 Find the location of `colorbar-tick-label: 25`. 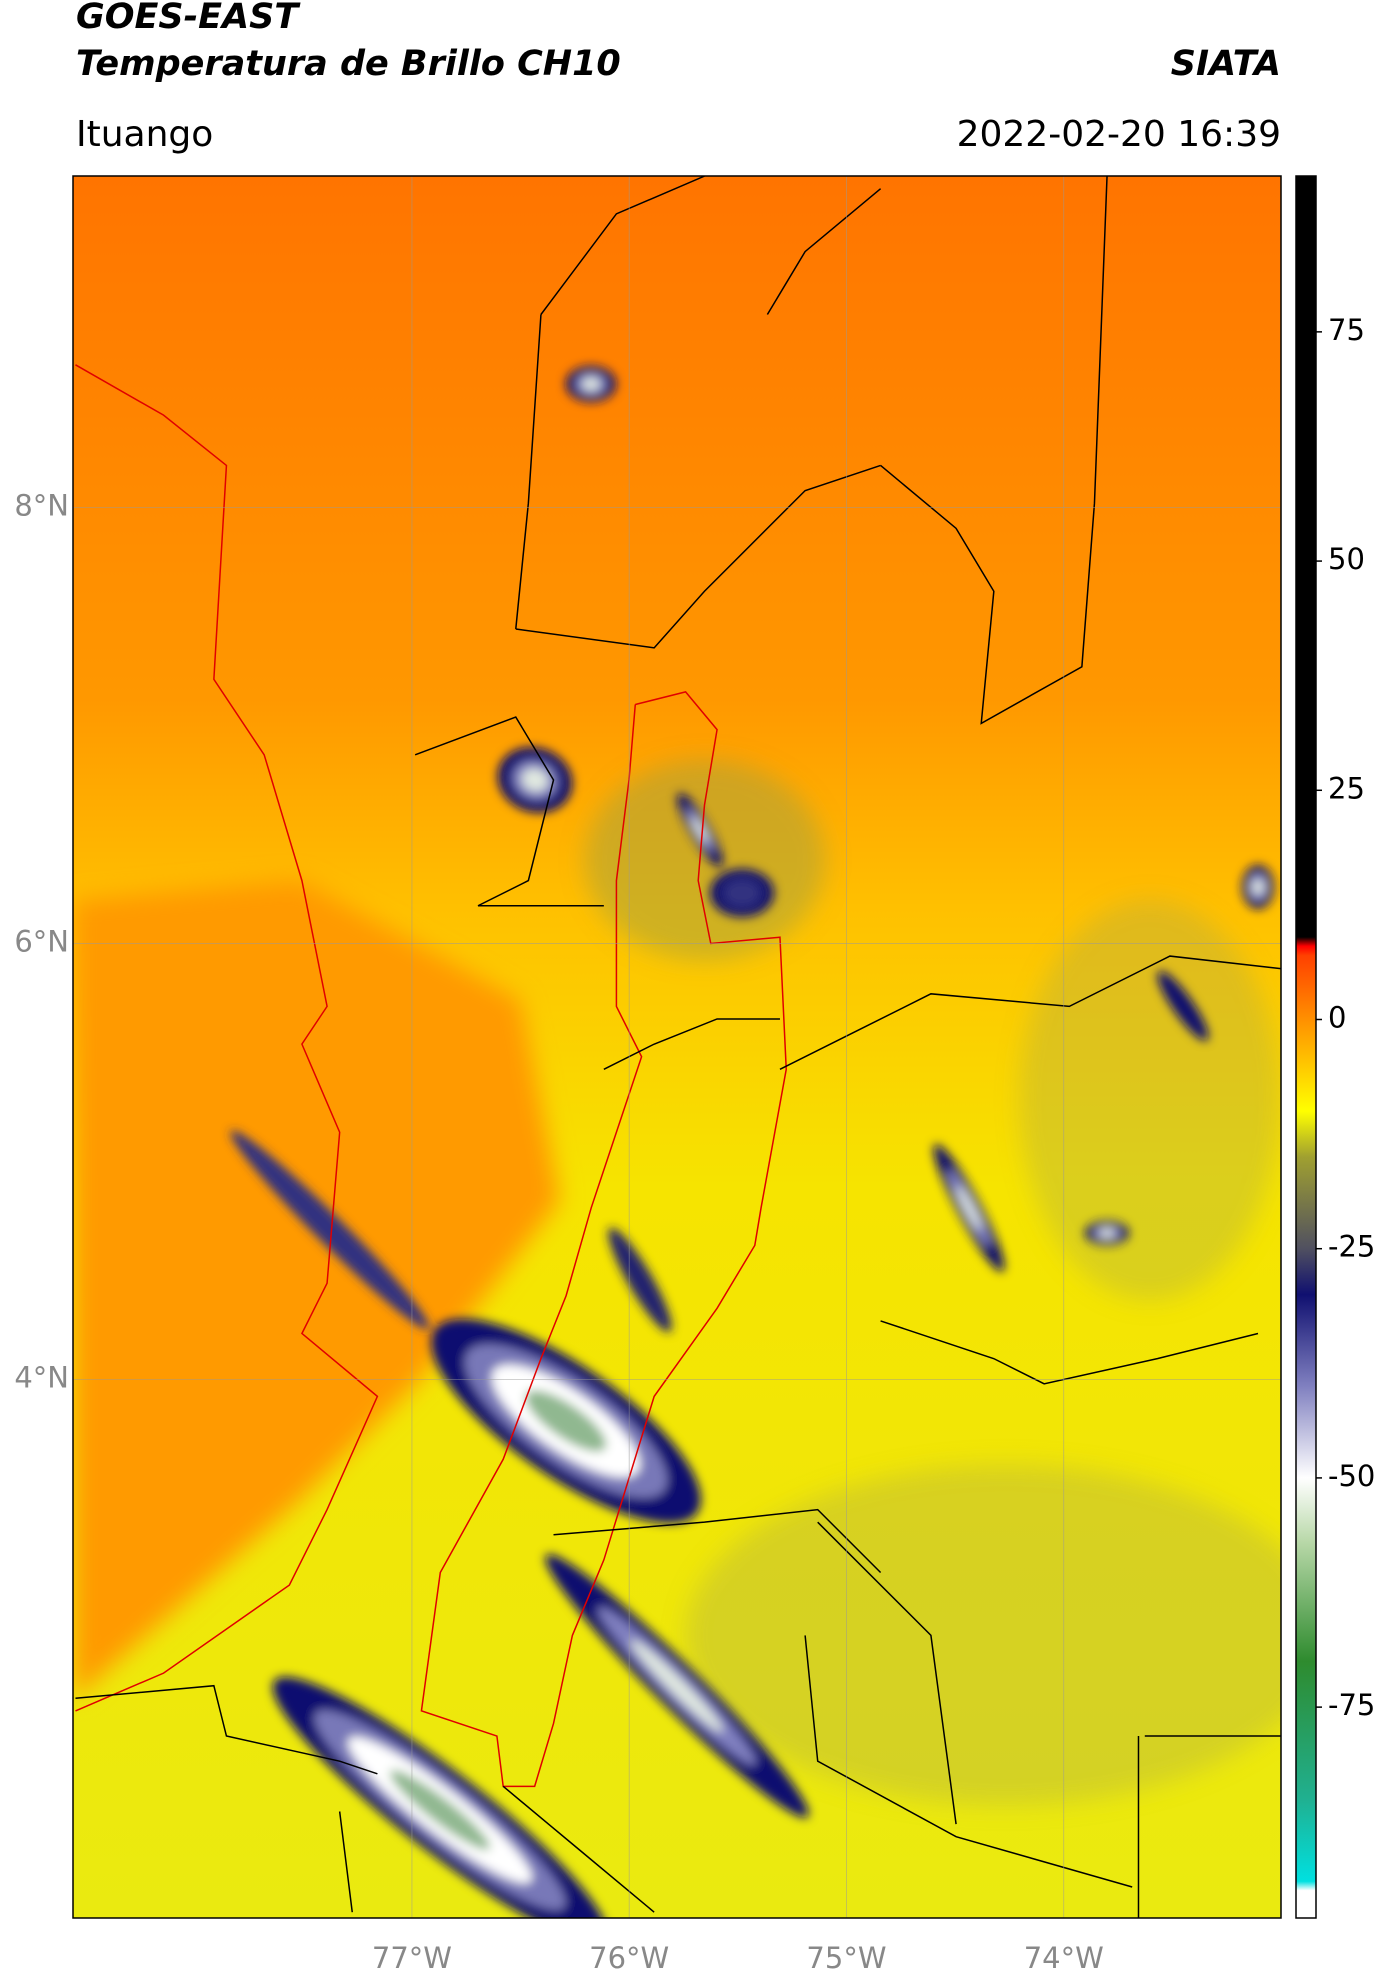

colorbar-tick-label: 25 is located at coordinates (1346, 788).